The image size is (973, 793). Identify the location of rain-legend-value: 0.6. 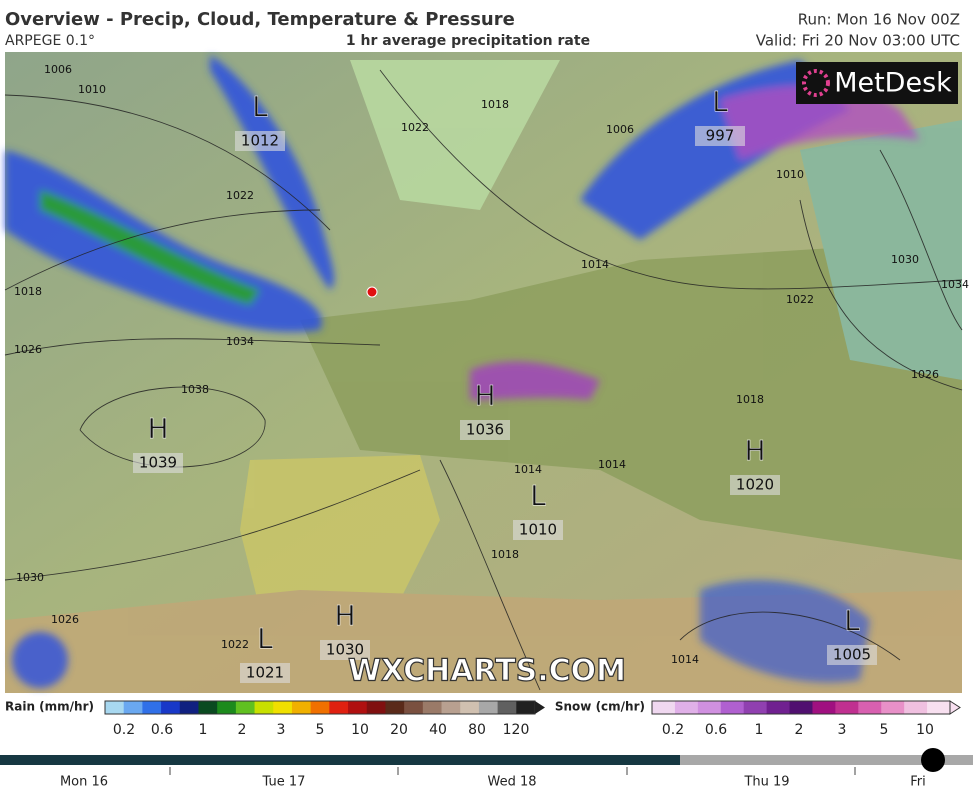
(162, 730).